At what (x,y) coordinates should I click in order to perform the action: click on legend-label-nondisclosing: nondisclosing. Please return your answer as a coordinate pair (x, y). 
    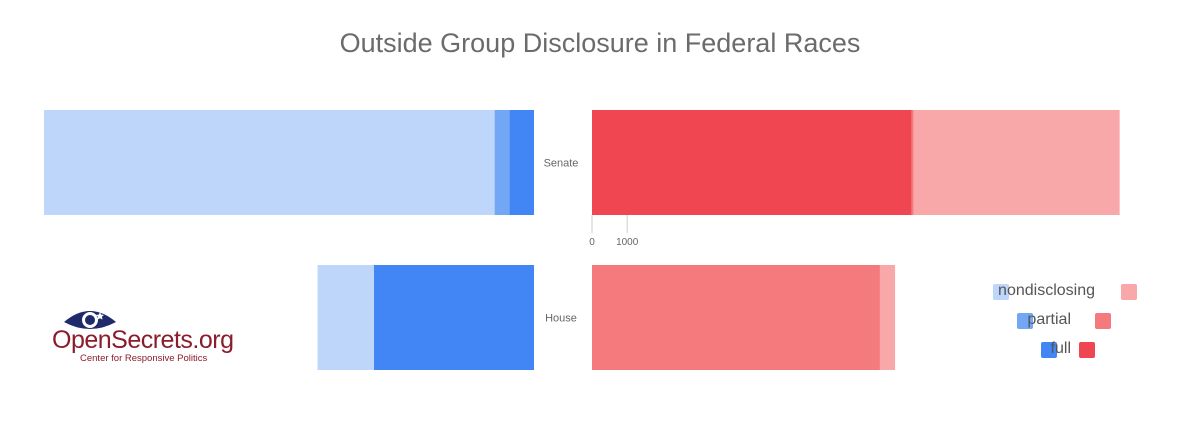
    Looking at the image, I should click on (1046, 290).